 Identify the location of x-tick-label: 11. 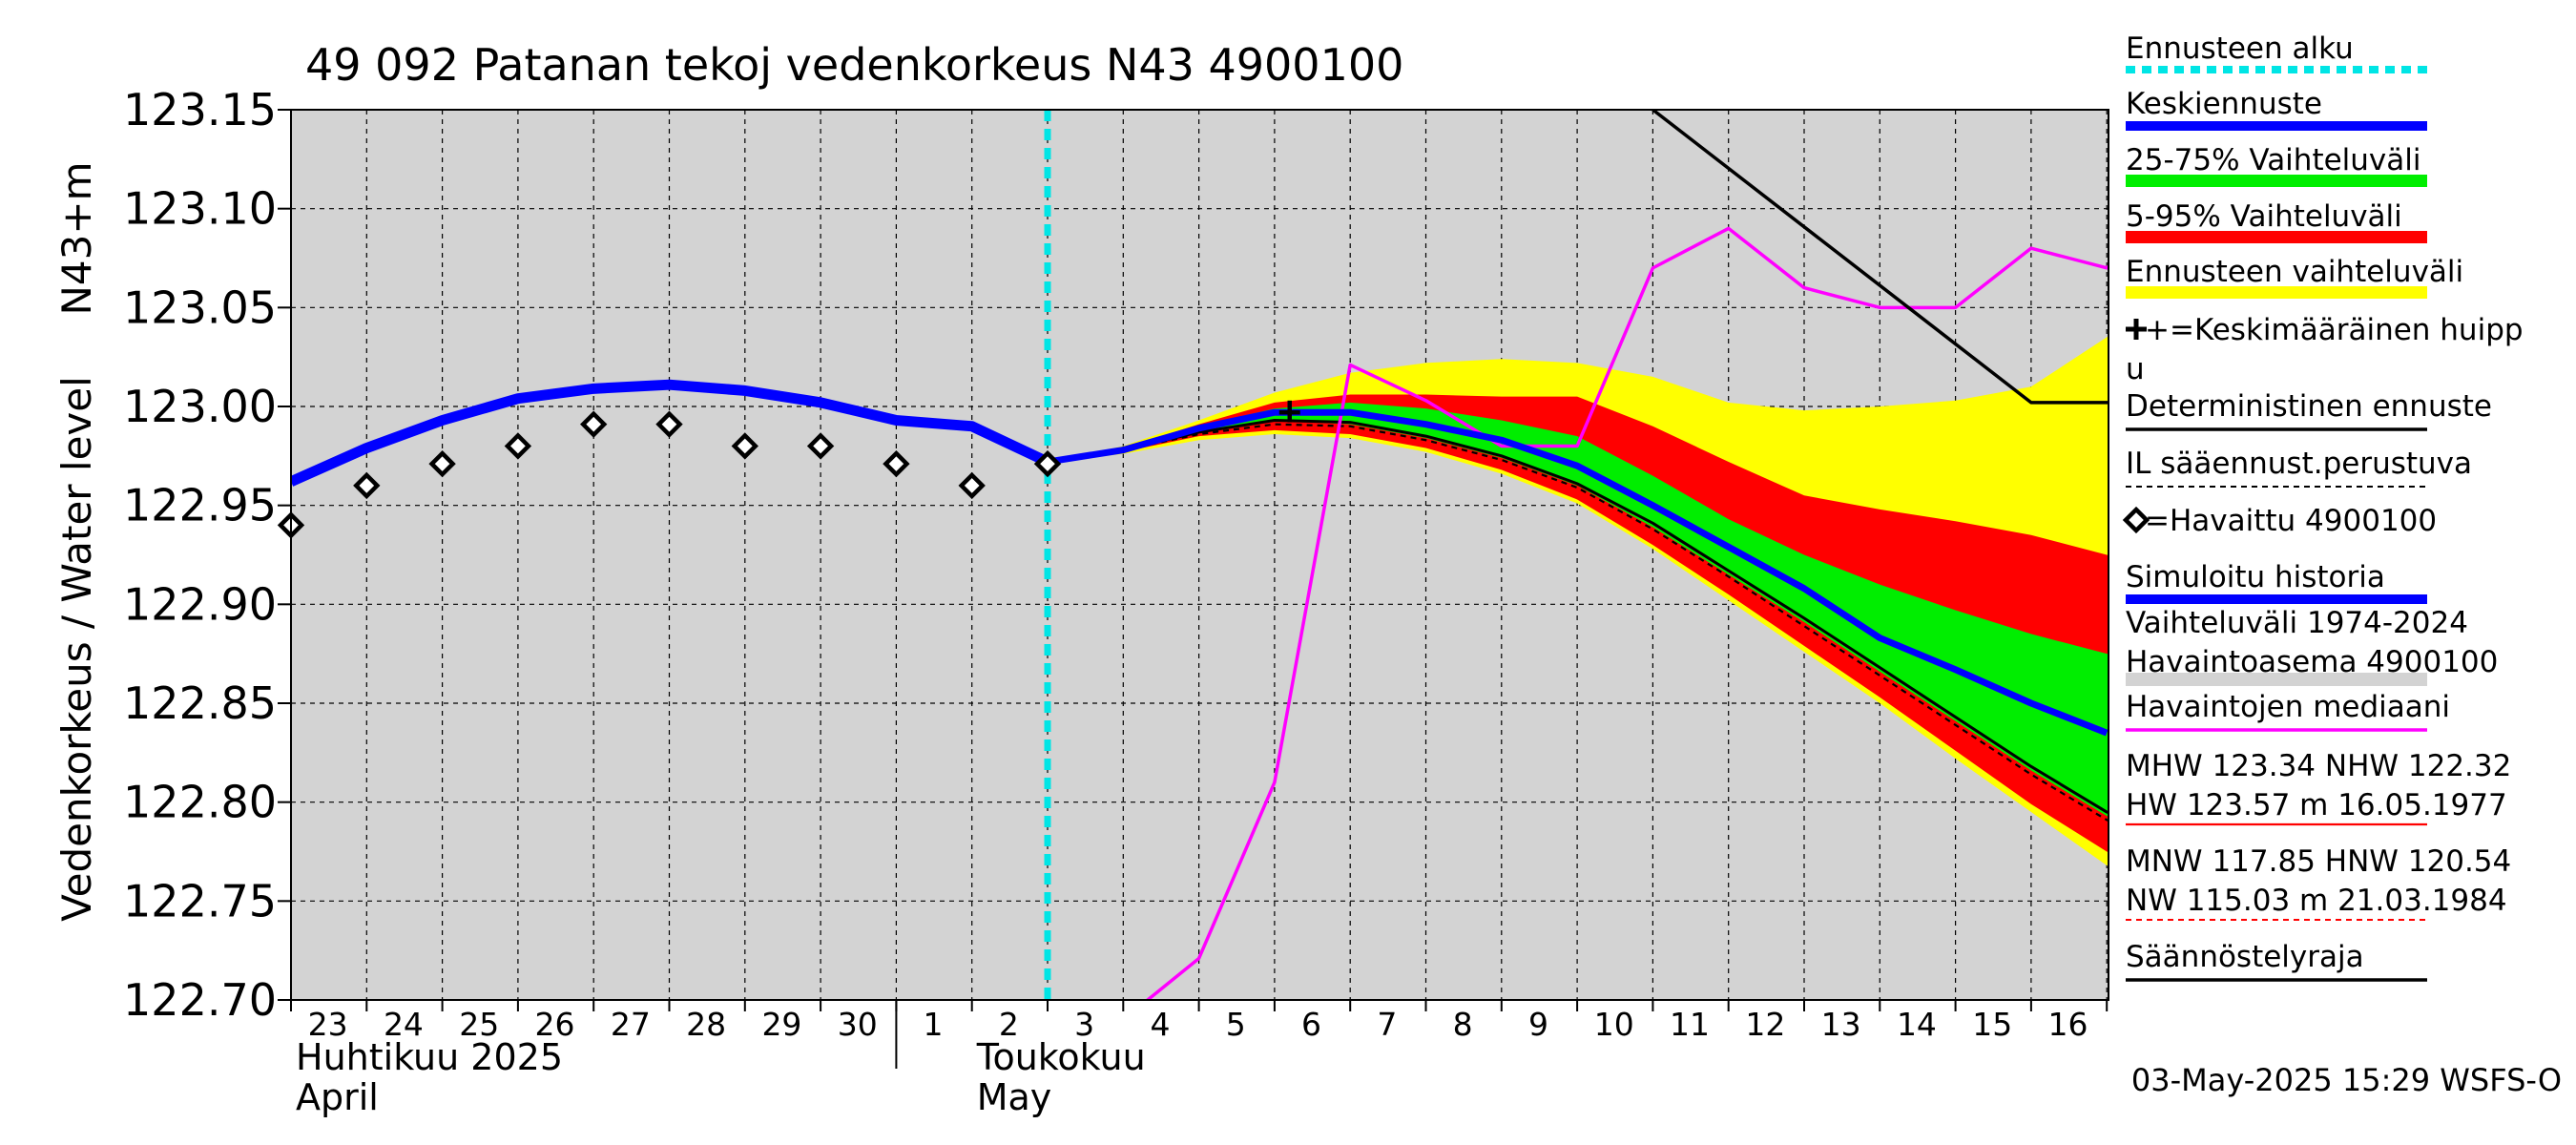
(1690, 1025).